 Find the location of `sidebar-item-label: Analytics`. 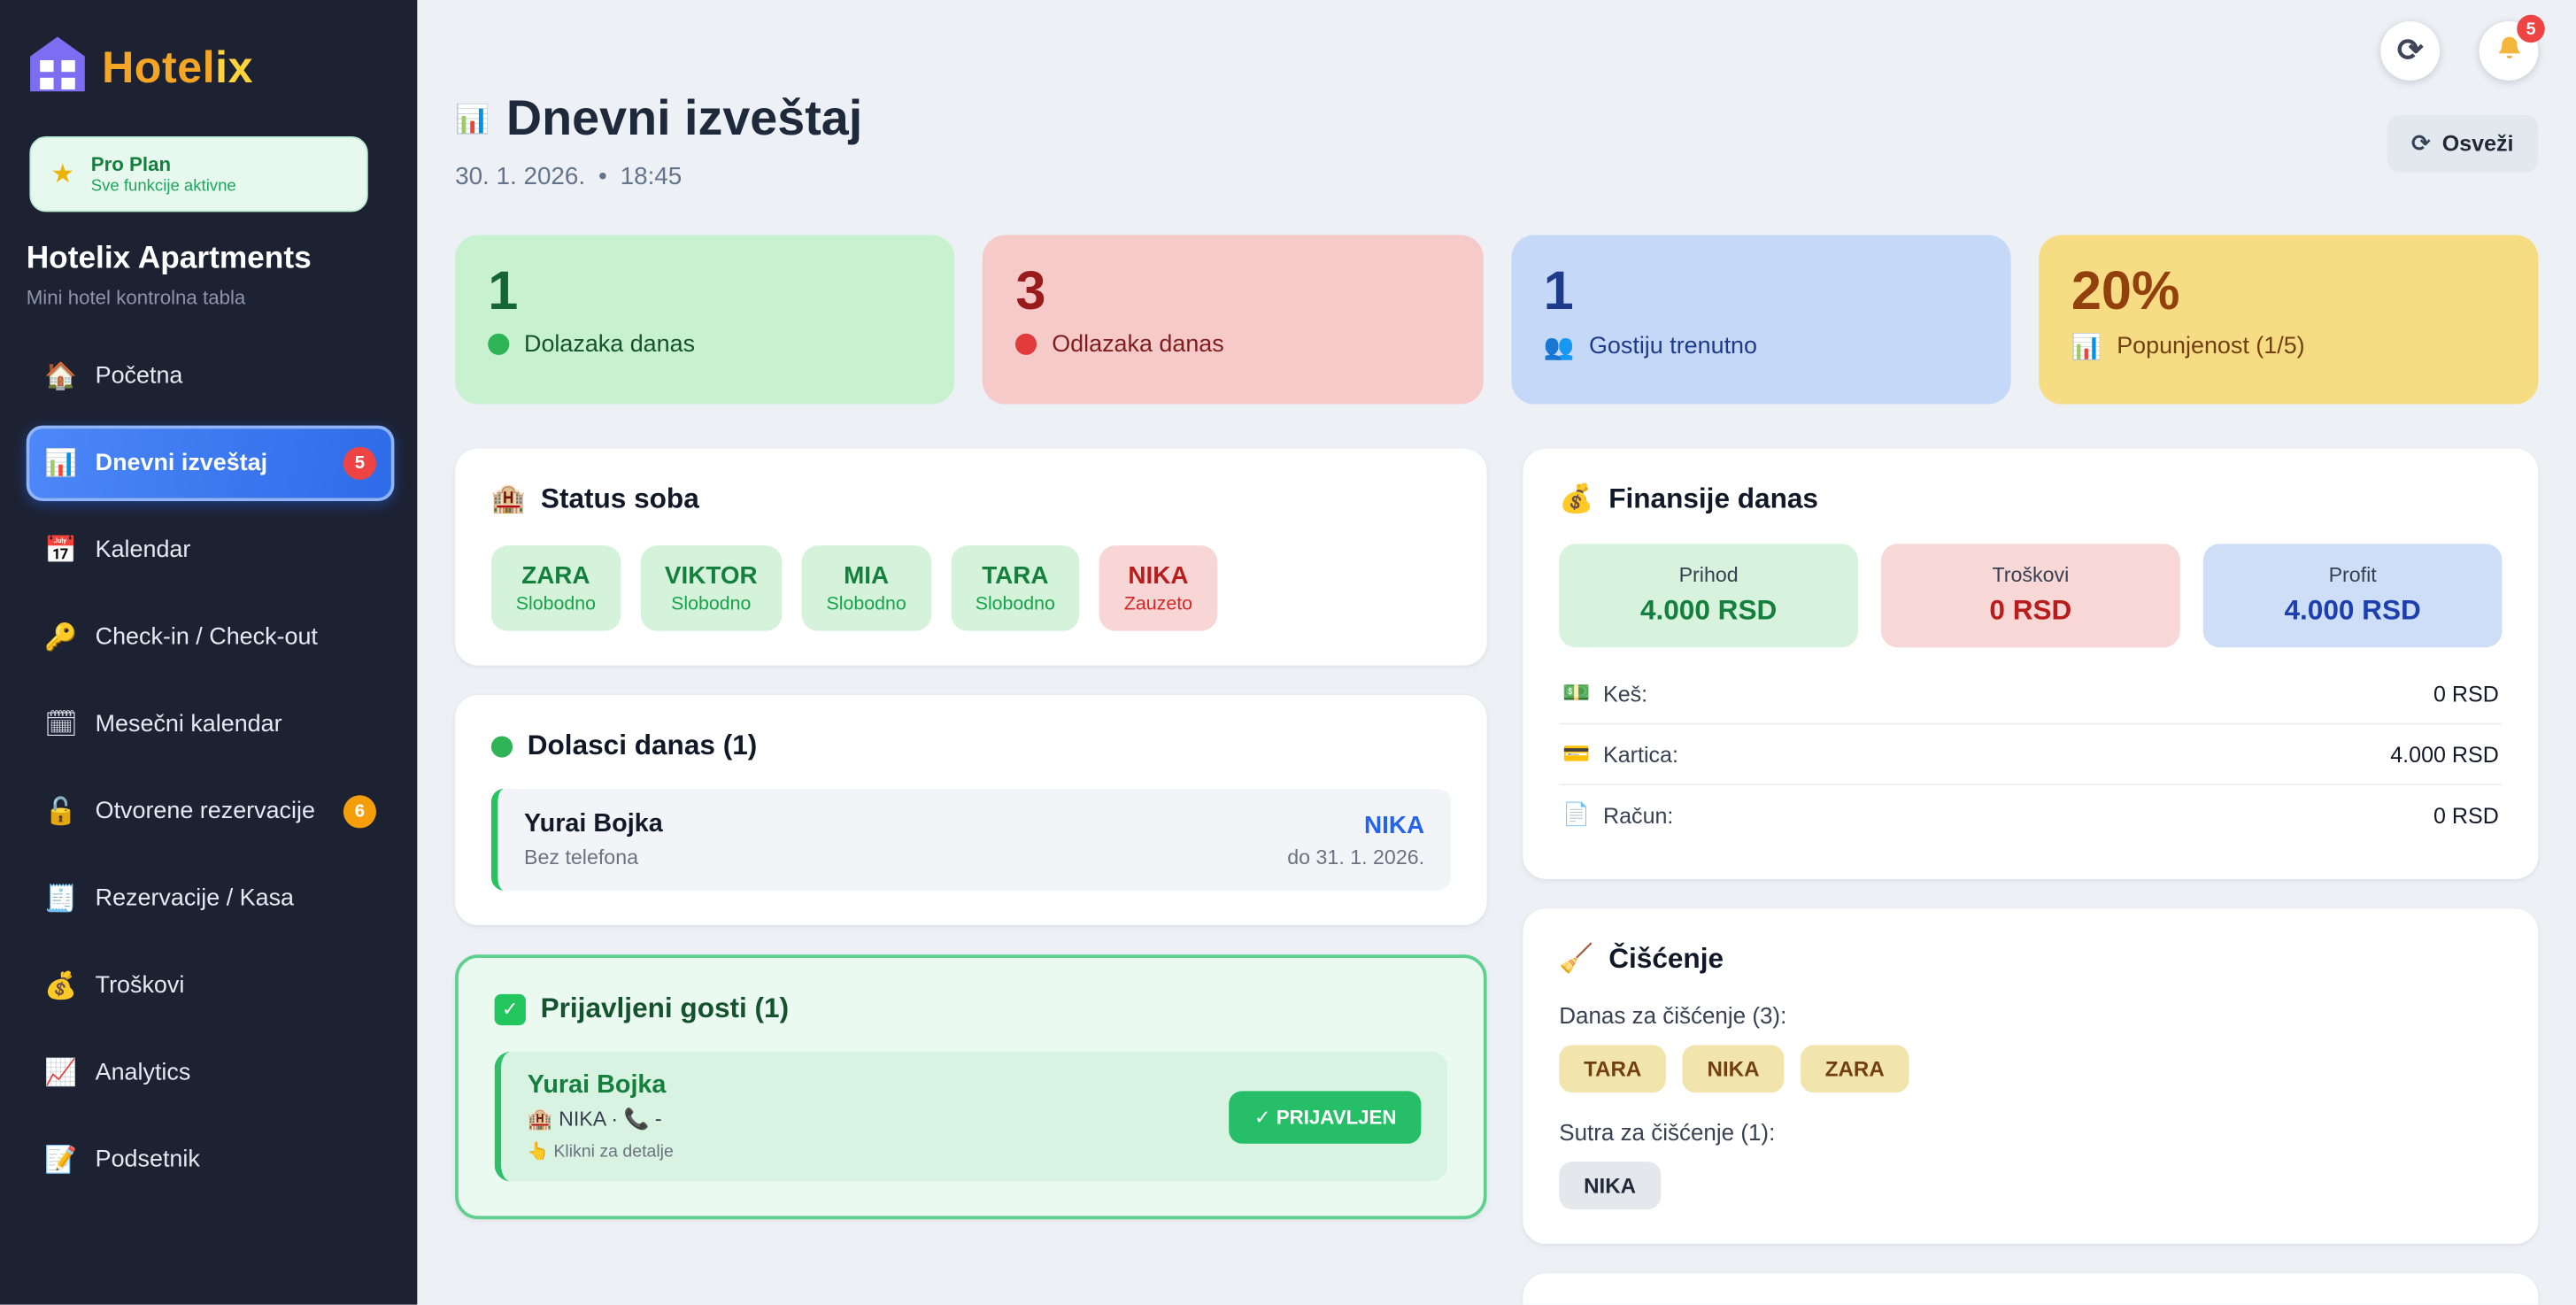

sidebar-item-label: Analytics is located at coordinates (143, 1073).